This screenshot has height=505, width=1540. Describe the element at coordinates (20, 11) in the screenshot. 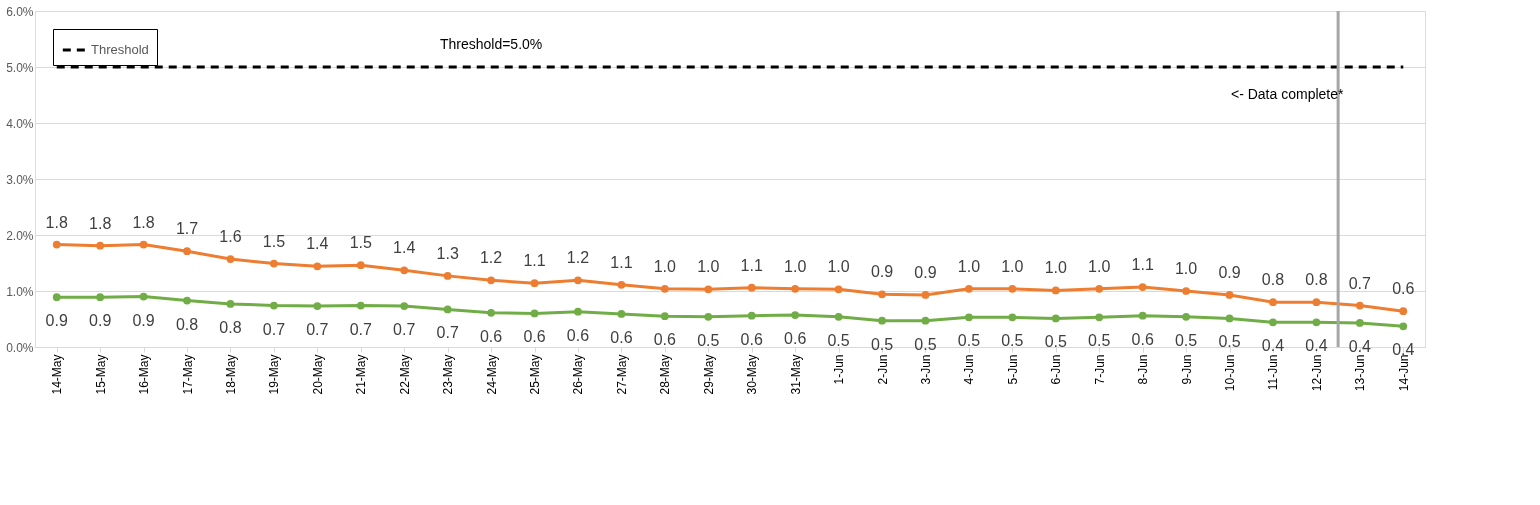

I see `y-tick-label: 6.0%` at that location.